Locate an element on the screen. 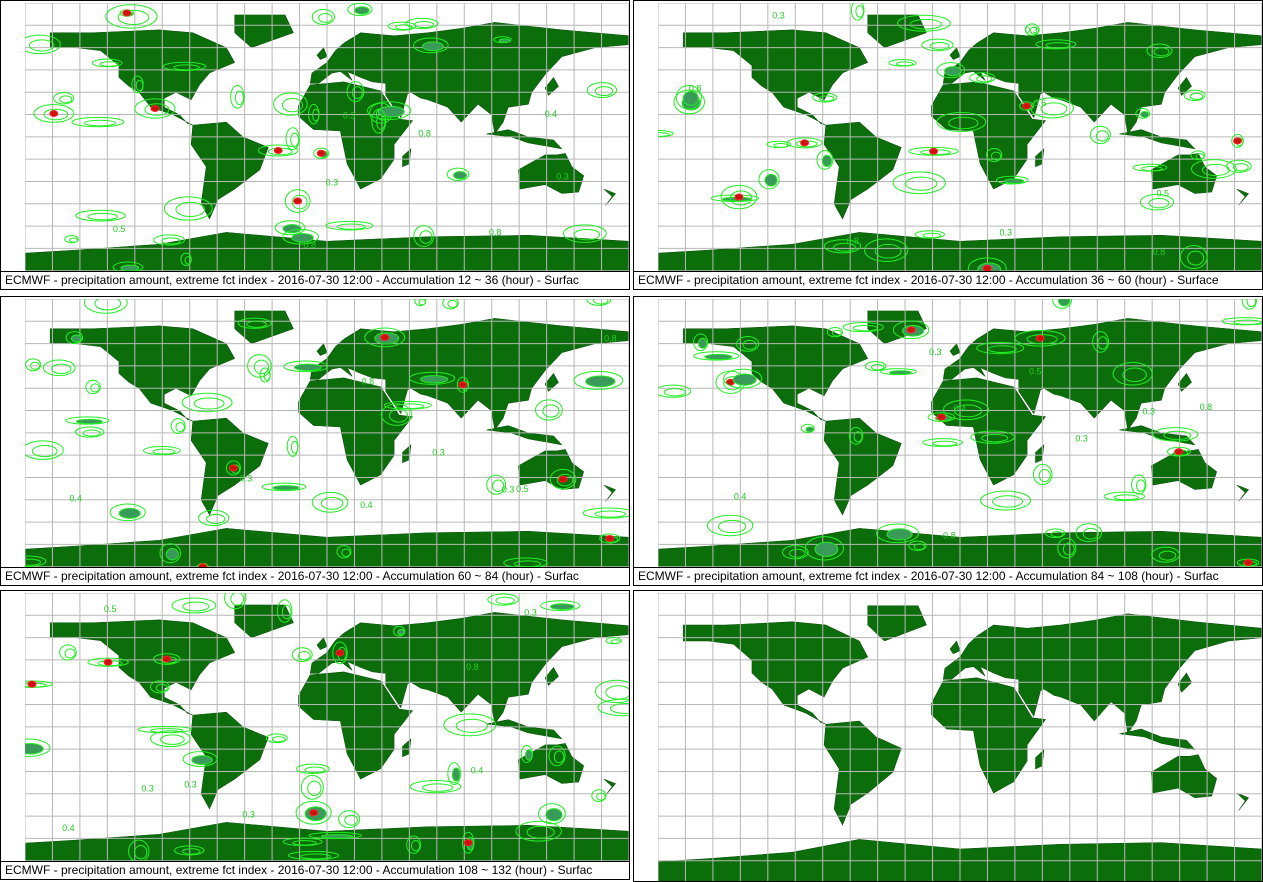  contour-label: 0.8 is located at coordinates (495, 233).